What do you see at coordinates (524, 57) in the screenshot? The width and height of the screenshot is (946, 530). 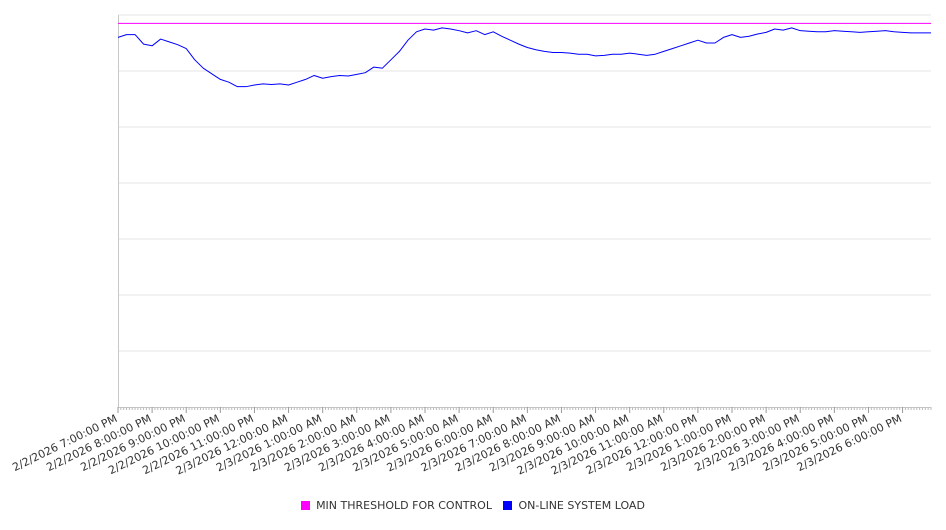 I see `series-line-system-load` at bounding box center [524, 57].